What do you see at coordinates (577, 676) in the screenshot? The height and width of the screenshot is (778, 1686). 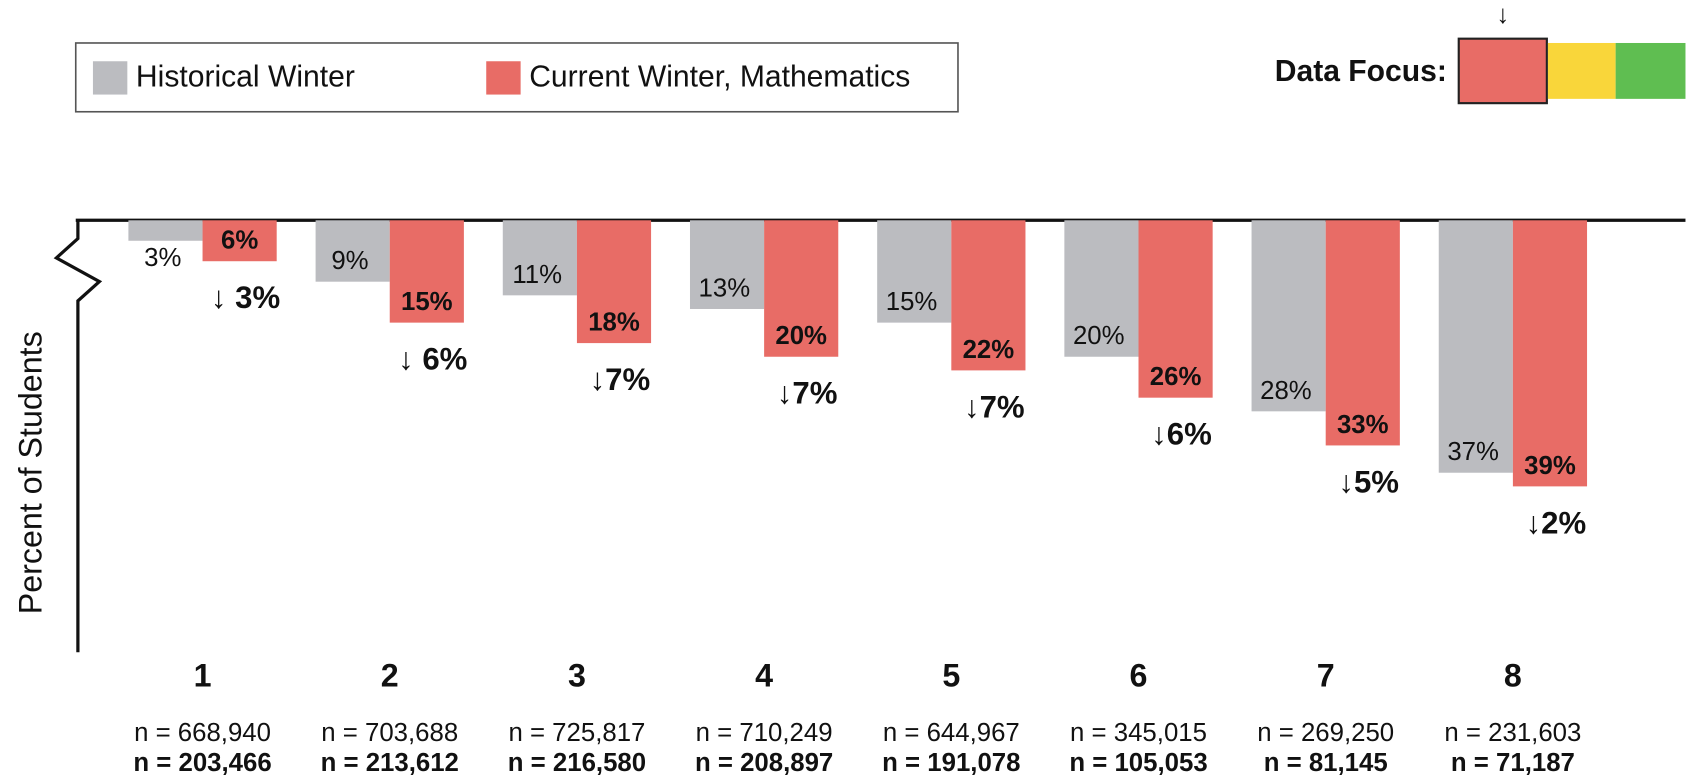 I see `x-tick-label: 3` at bounding box center [577, 676].